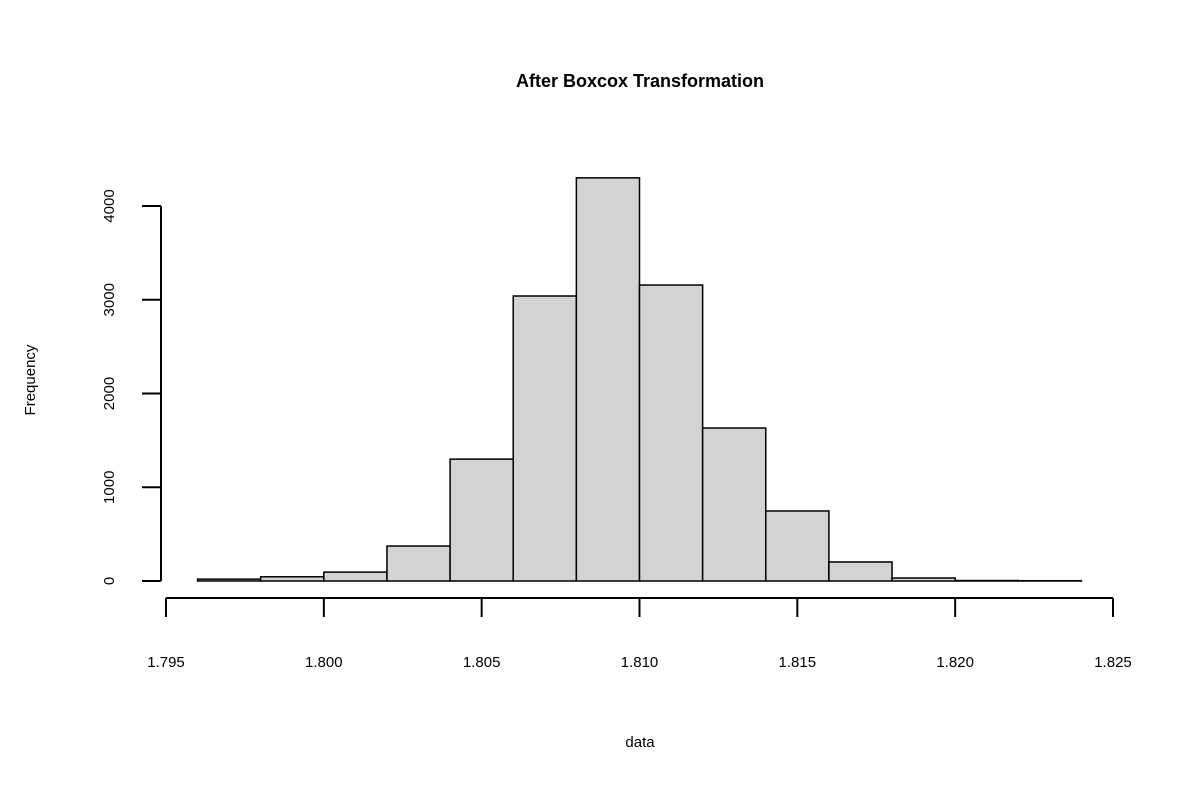  I want to click on y-tick-label: 3000, so click(109, 299).